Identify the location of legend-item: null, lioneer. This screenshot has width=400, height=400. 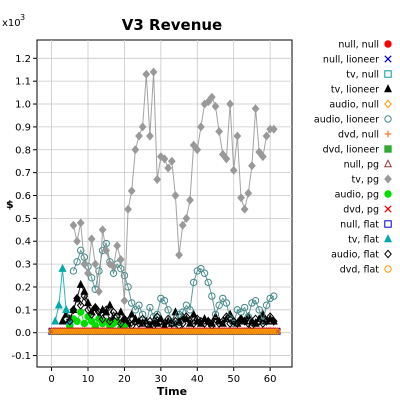
(357, 60).